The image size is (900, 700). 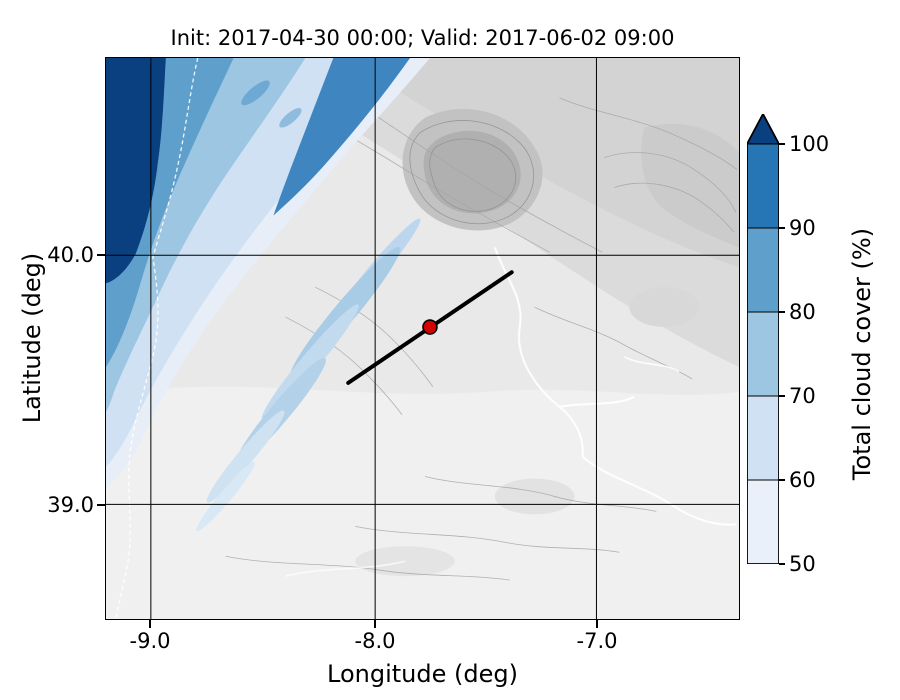 What do you see at coordinates (809, 144) in the screenshot?
I see `colorbar-tick-label: 100` at bounding box center [809, 144].